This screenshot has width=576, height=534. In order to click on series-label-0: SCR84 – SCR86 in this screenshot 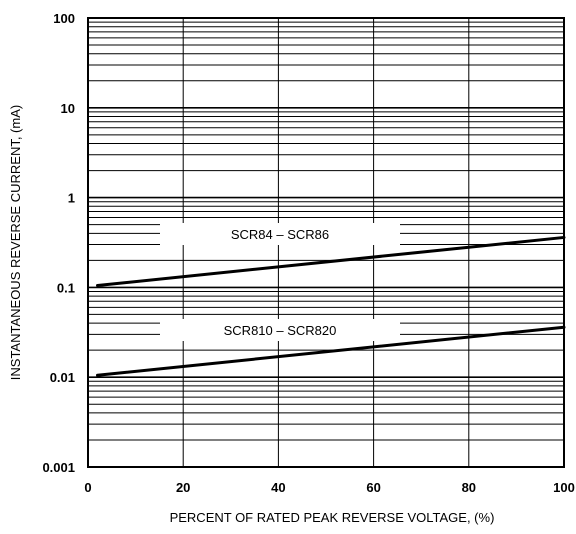, I will do `click(280, 234)`.